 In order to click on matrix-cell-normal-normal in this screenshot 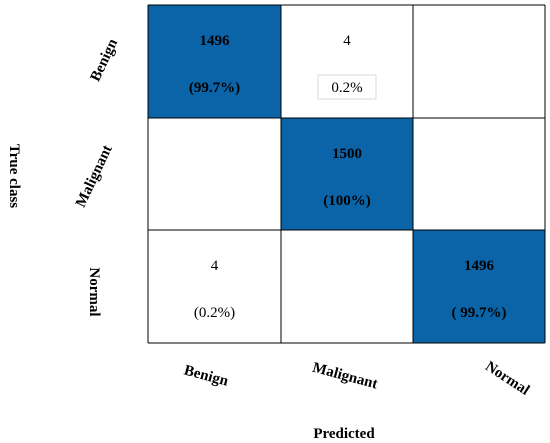, I will do `click(479, 286)`.